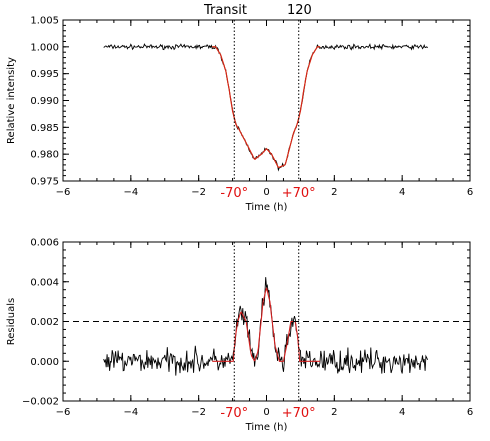 The width and height of the screenshot is (490, 441). Describe the element at coordinates (63, 412) in the screenshot. I see `residuals-xtick-label: −6` at that location.